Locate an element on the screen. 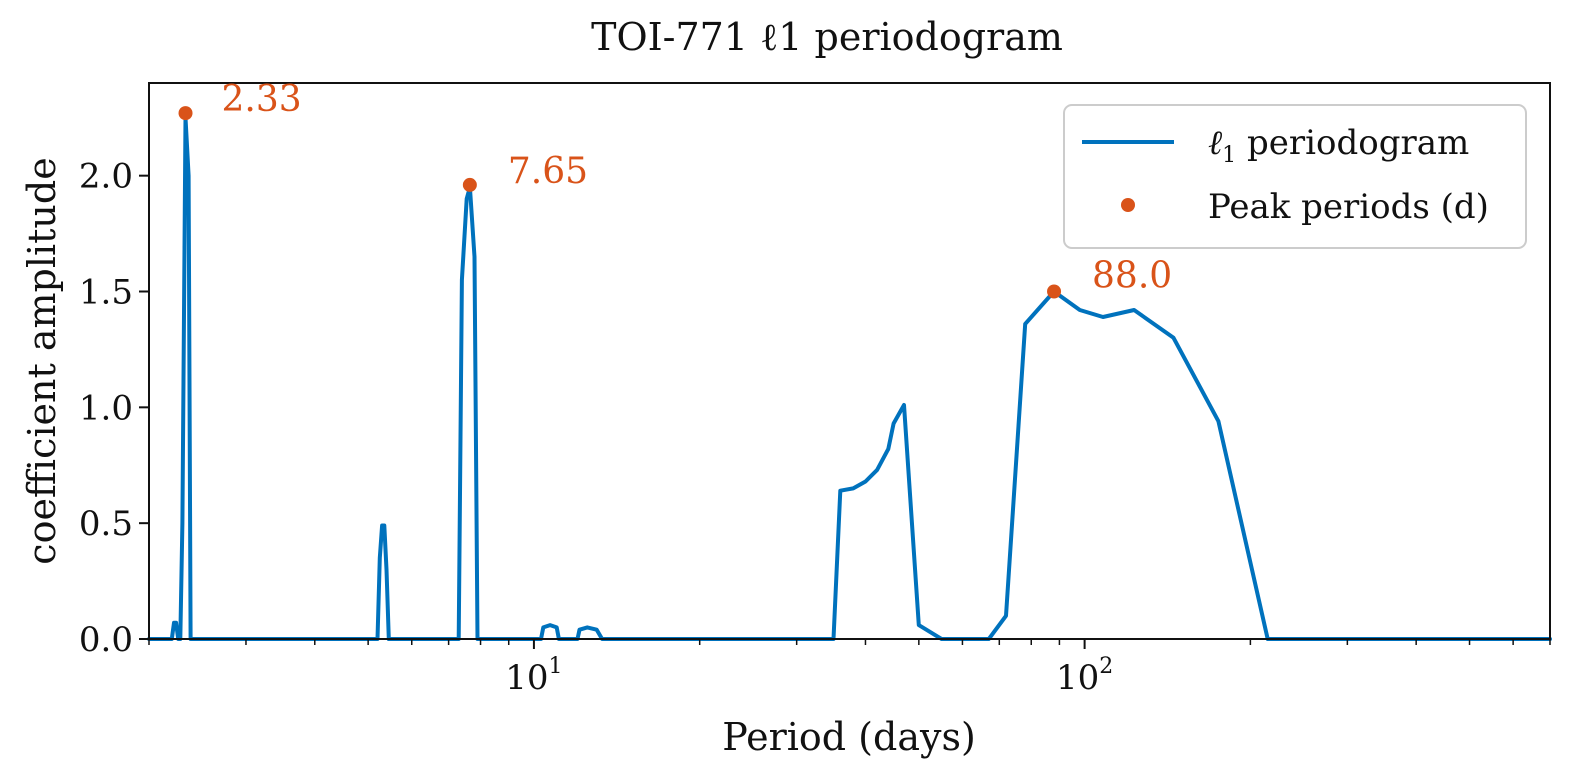 The image size is (1577, 784). chart-title: TOI-771 ℓ1 periodogram is located at coordinates (827, 37).